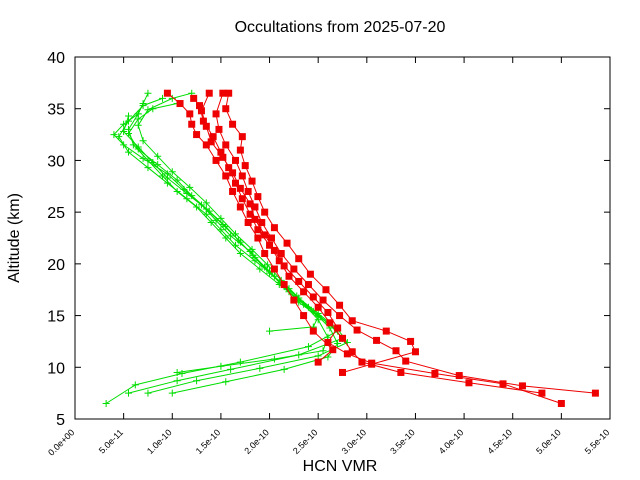  I want to click on x-tick-label: 1.0e-10, so click(159, 441).